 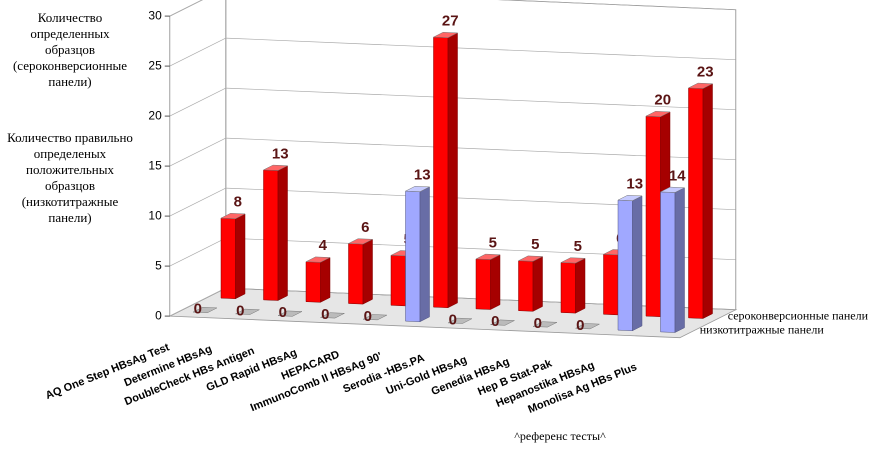 I want to click on y-tick-label: 20, so click(x=155, y=115).